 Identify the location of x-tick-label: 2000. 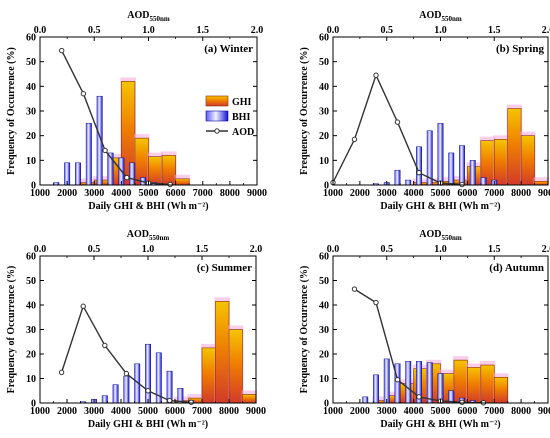
(360, 193).